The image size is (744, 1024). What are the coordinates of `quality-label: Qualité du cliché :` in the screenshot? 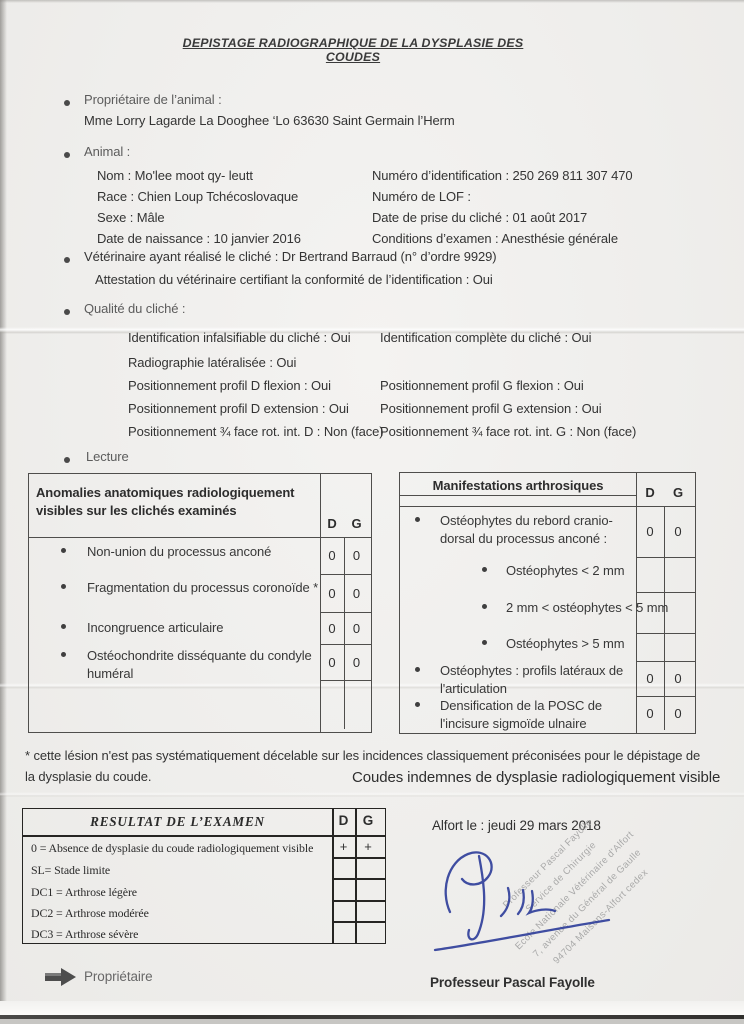 It's located at (135, 308).